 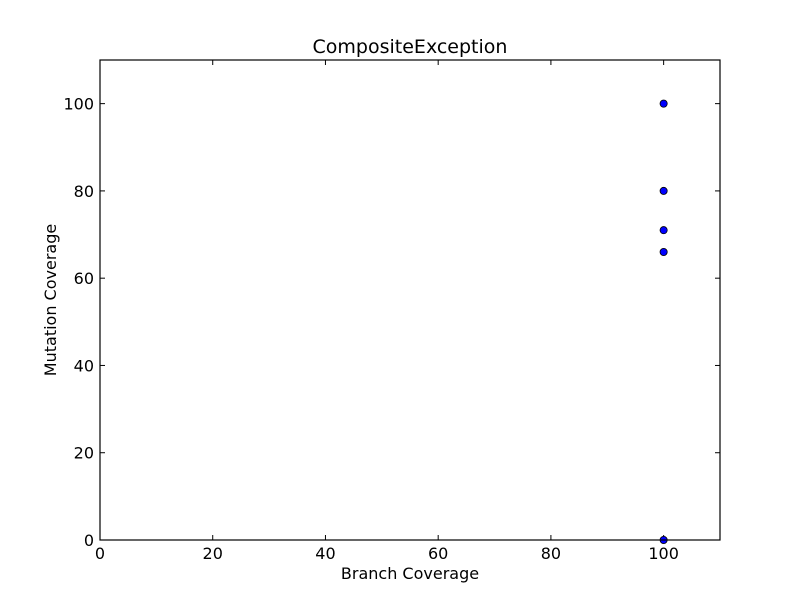 I want to click on y-axis-label: Mutation Coverage, so click(x=50, y=300).